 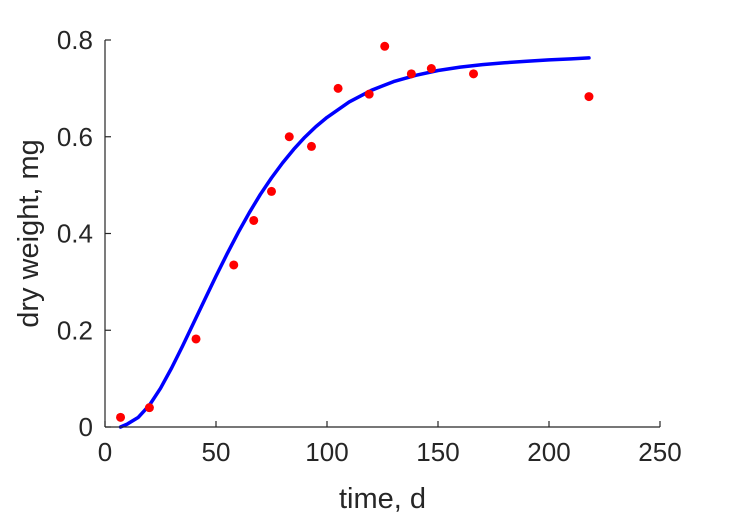 I want to click on y-tick-label: 0.6, so click(x=75, y=137).